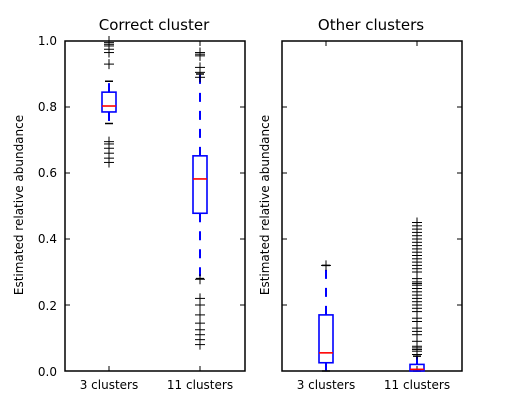 The width and height of the screenshot is (513, 413). Describe the element at coordinates (47, 173) in the screenshot. I see `y-tick-label: 0.6` at that location.